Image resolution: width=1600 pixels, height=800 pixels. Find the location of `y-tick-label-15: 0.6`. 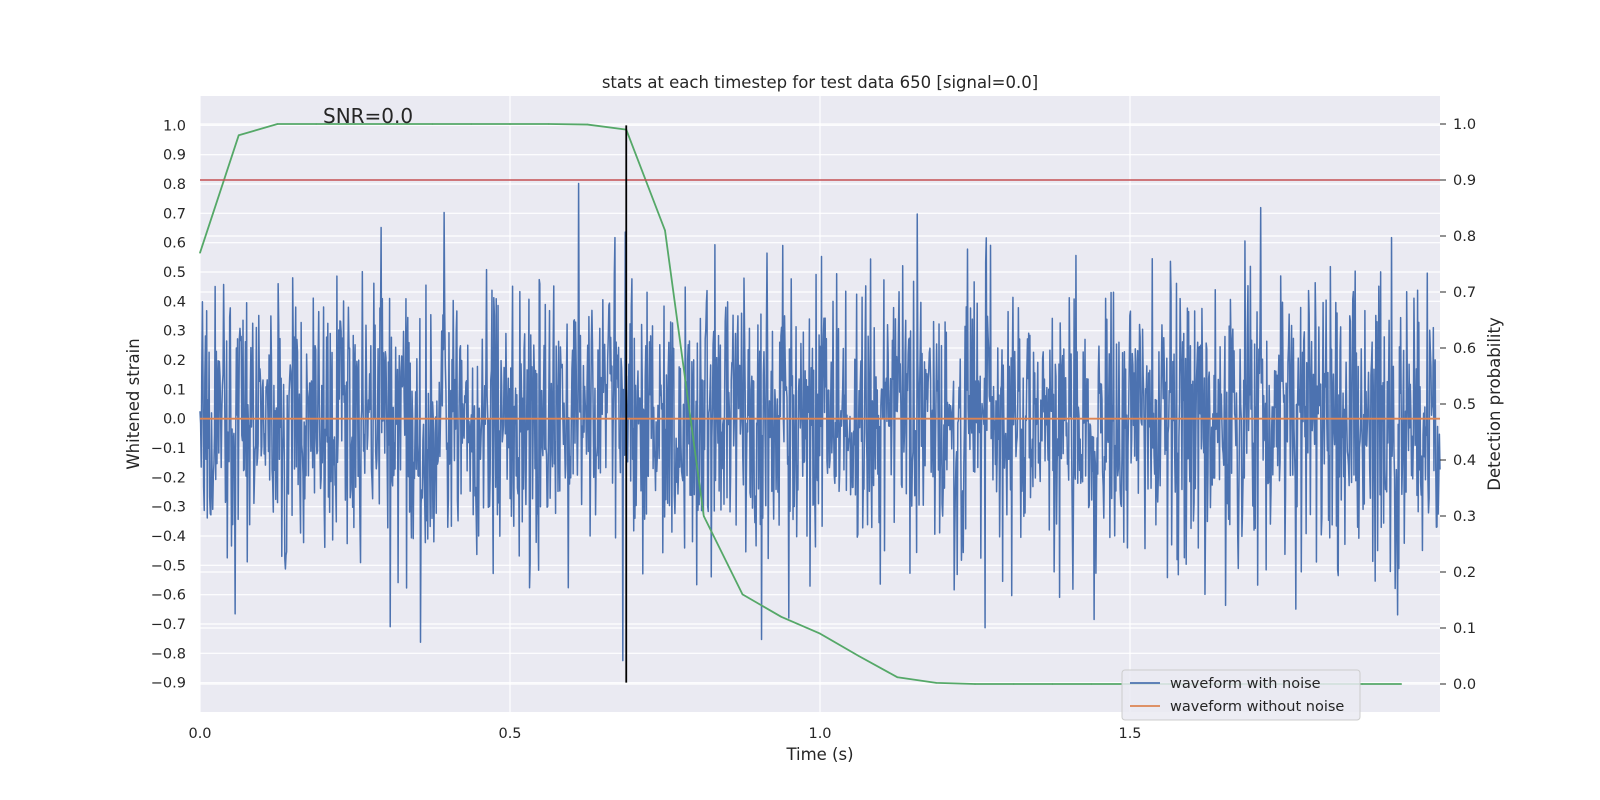

y-tick-label-15: 0.6 is located at coordinates (174, 244).